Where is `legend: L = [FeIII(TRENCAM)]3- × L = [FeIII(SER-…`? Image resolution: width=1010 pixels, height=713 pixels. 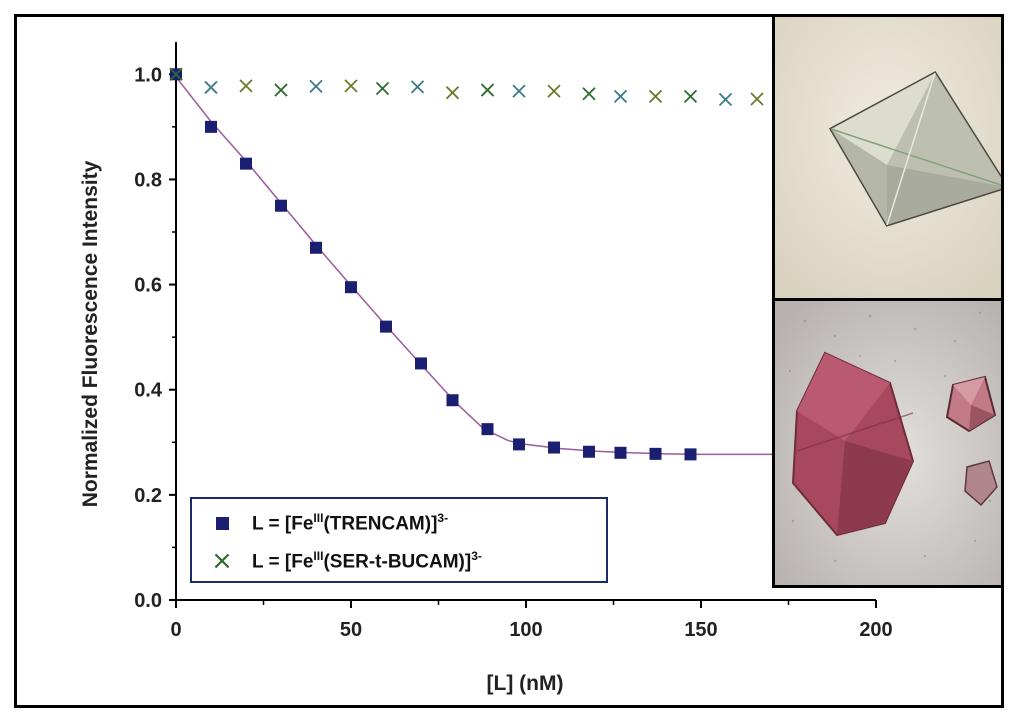
legend: L = [FeIII(TRENCAM)]3- × L = [FeIII(SER-… is located at coordinates (399, 540).